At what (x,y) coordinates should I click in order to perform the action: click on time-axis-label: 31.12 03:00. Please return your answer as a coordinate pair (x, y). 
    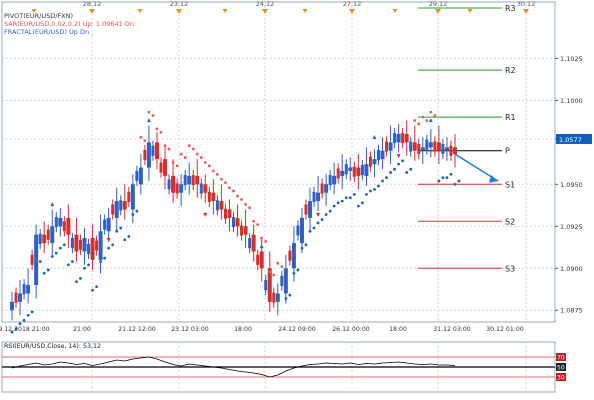
    Looking at the image, I should click on (452, 329).